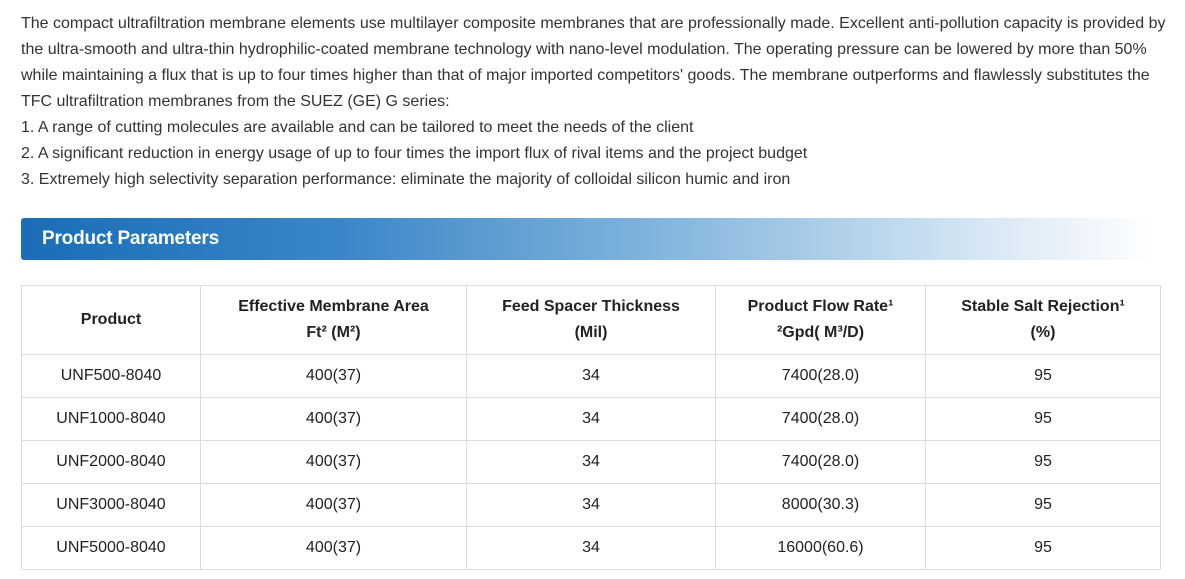  I want to click on header-unit: (%), so click(1043, 332).